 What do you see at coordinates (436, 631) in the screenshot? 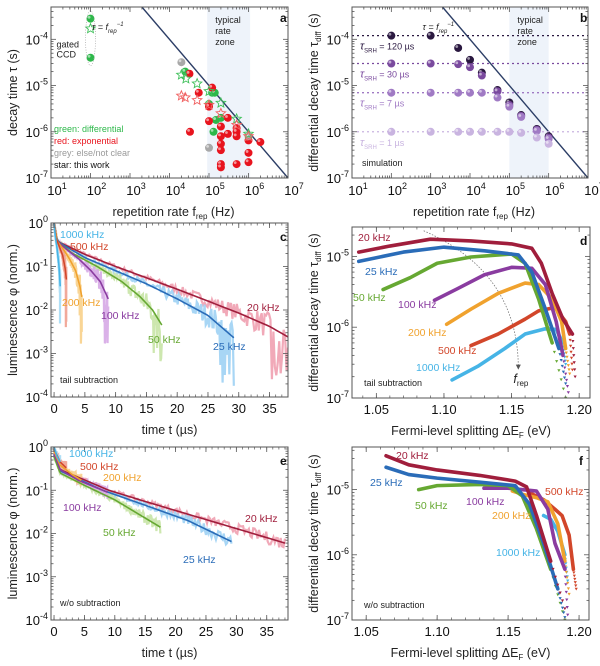
I see `tick-label: 1.10` at bounding box center [436, 631].